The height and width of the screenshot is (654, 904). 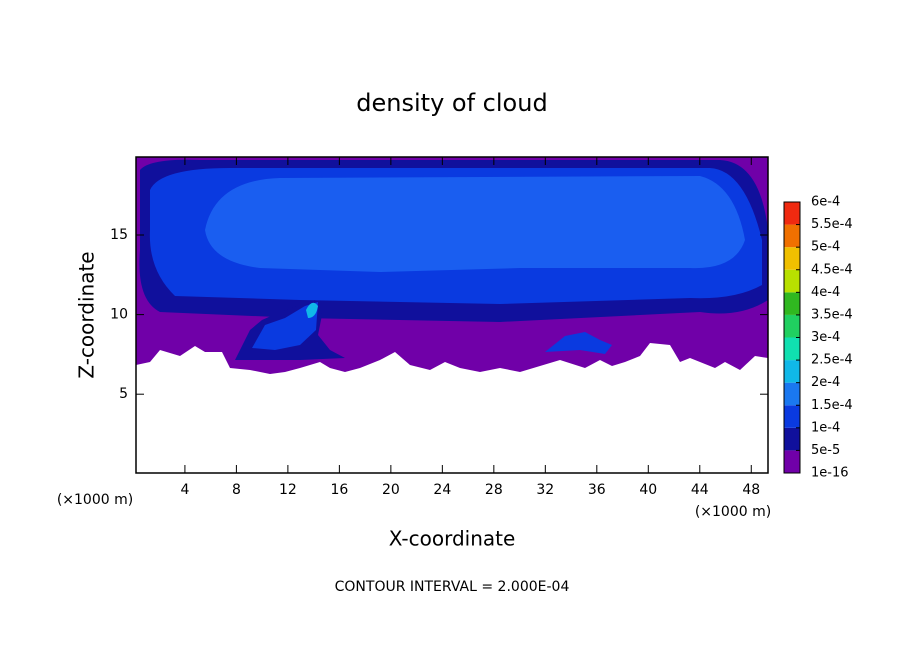 What do you see at coordinates (825, 202) in the screenshot?
I see `colorbar-label: 6e-4` at bounding box center [825, 202].